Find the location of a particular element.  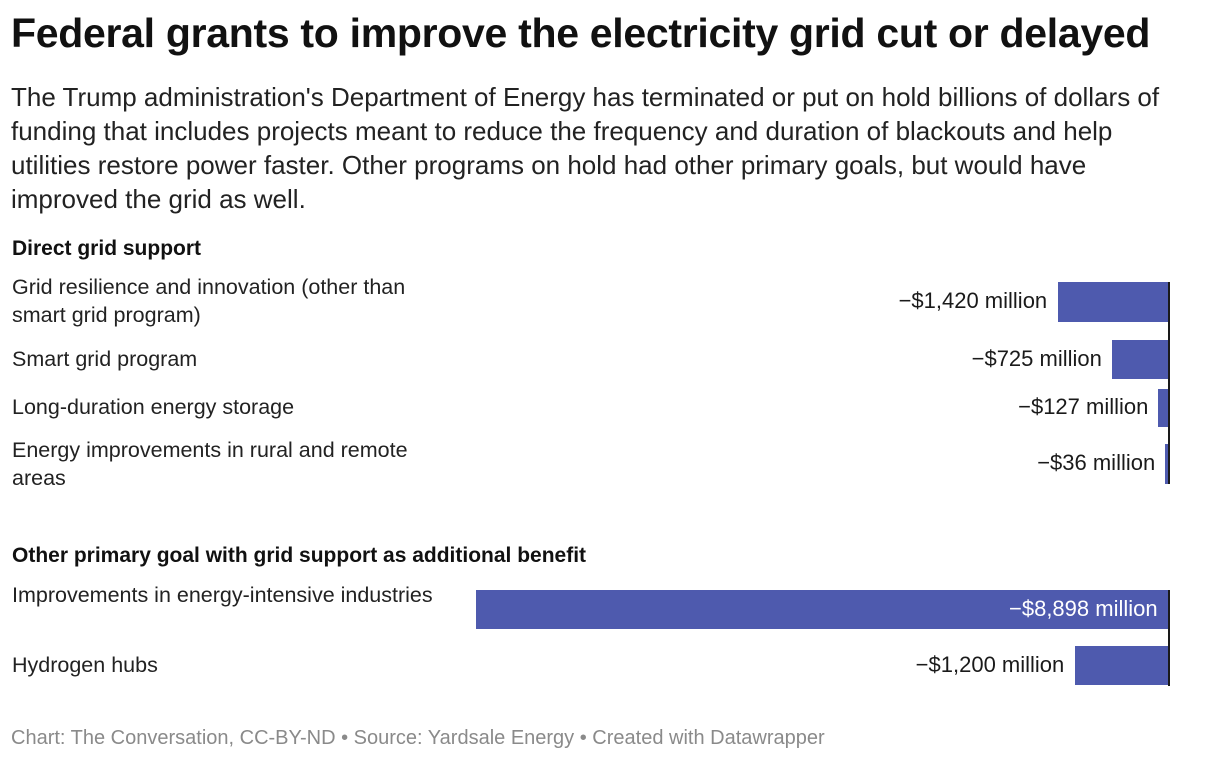

row-label: Smart grid program is located at coordinates (105, 359).